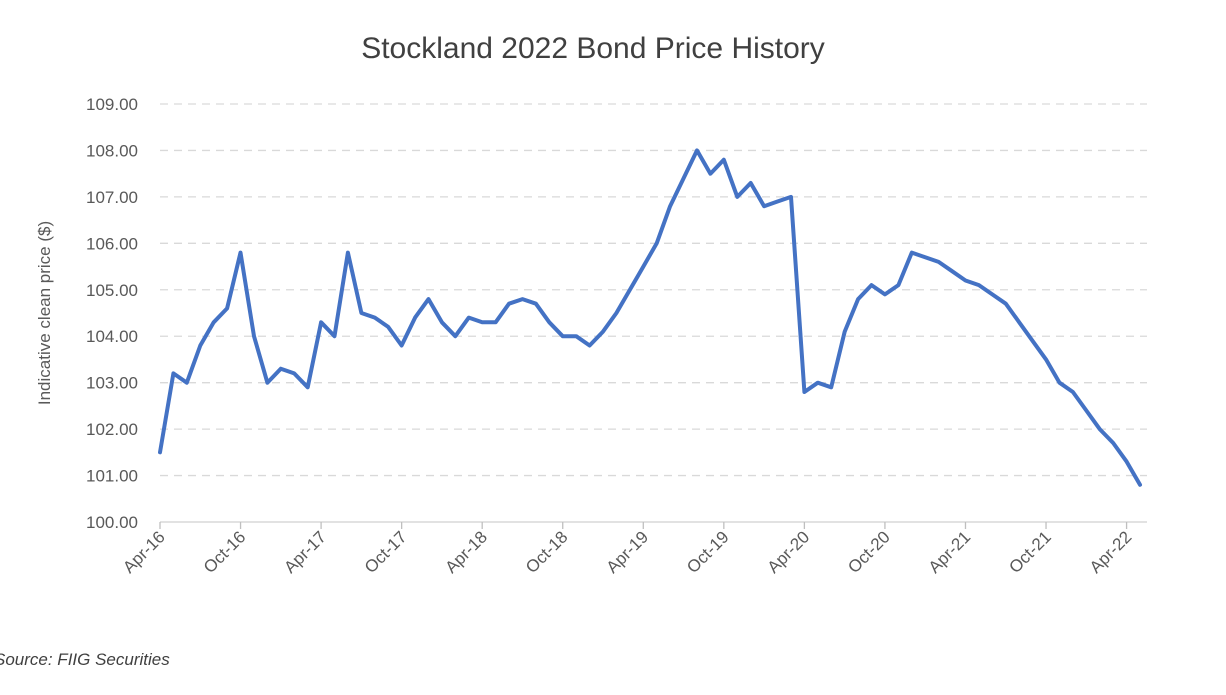 Image resolution: width=1226 pixels, height=695 pixels. I want to click on y-tick-label: 105.00, so click(112, 290).